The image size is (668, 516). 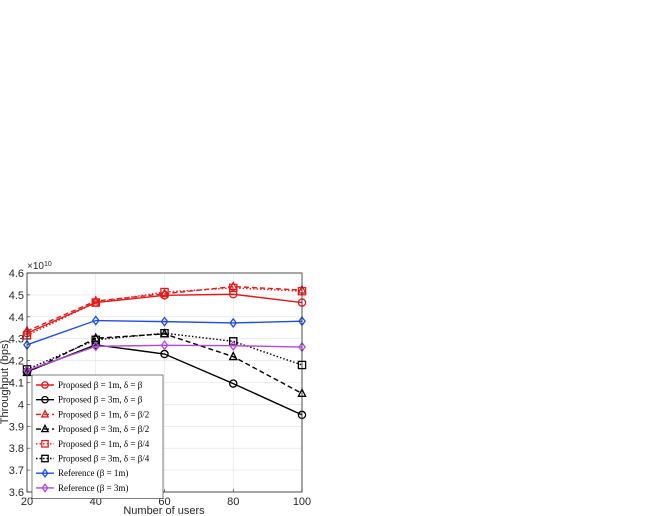 What do you see at coordinates (16, 318) in the screenshot?
I see `y-tick-label: 4.4` at bounding box center [16, 318].